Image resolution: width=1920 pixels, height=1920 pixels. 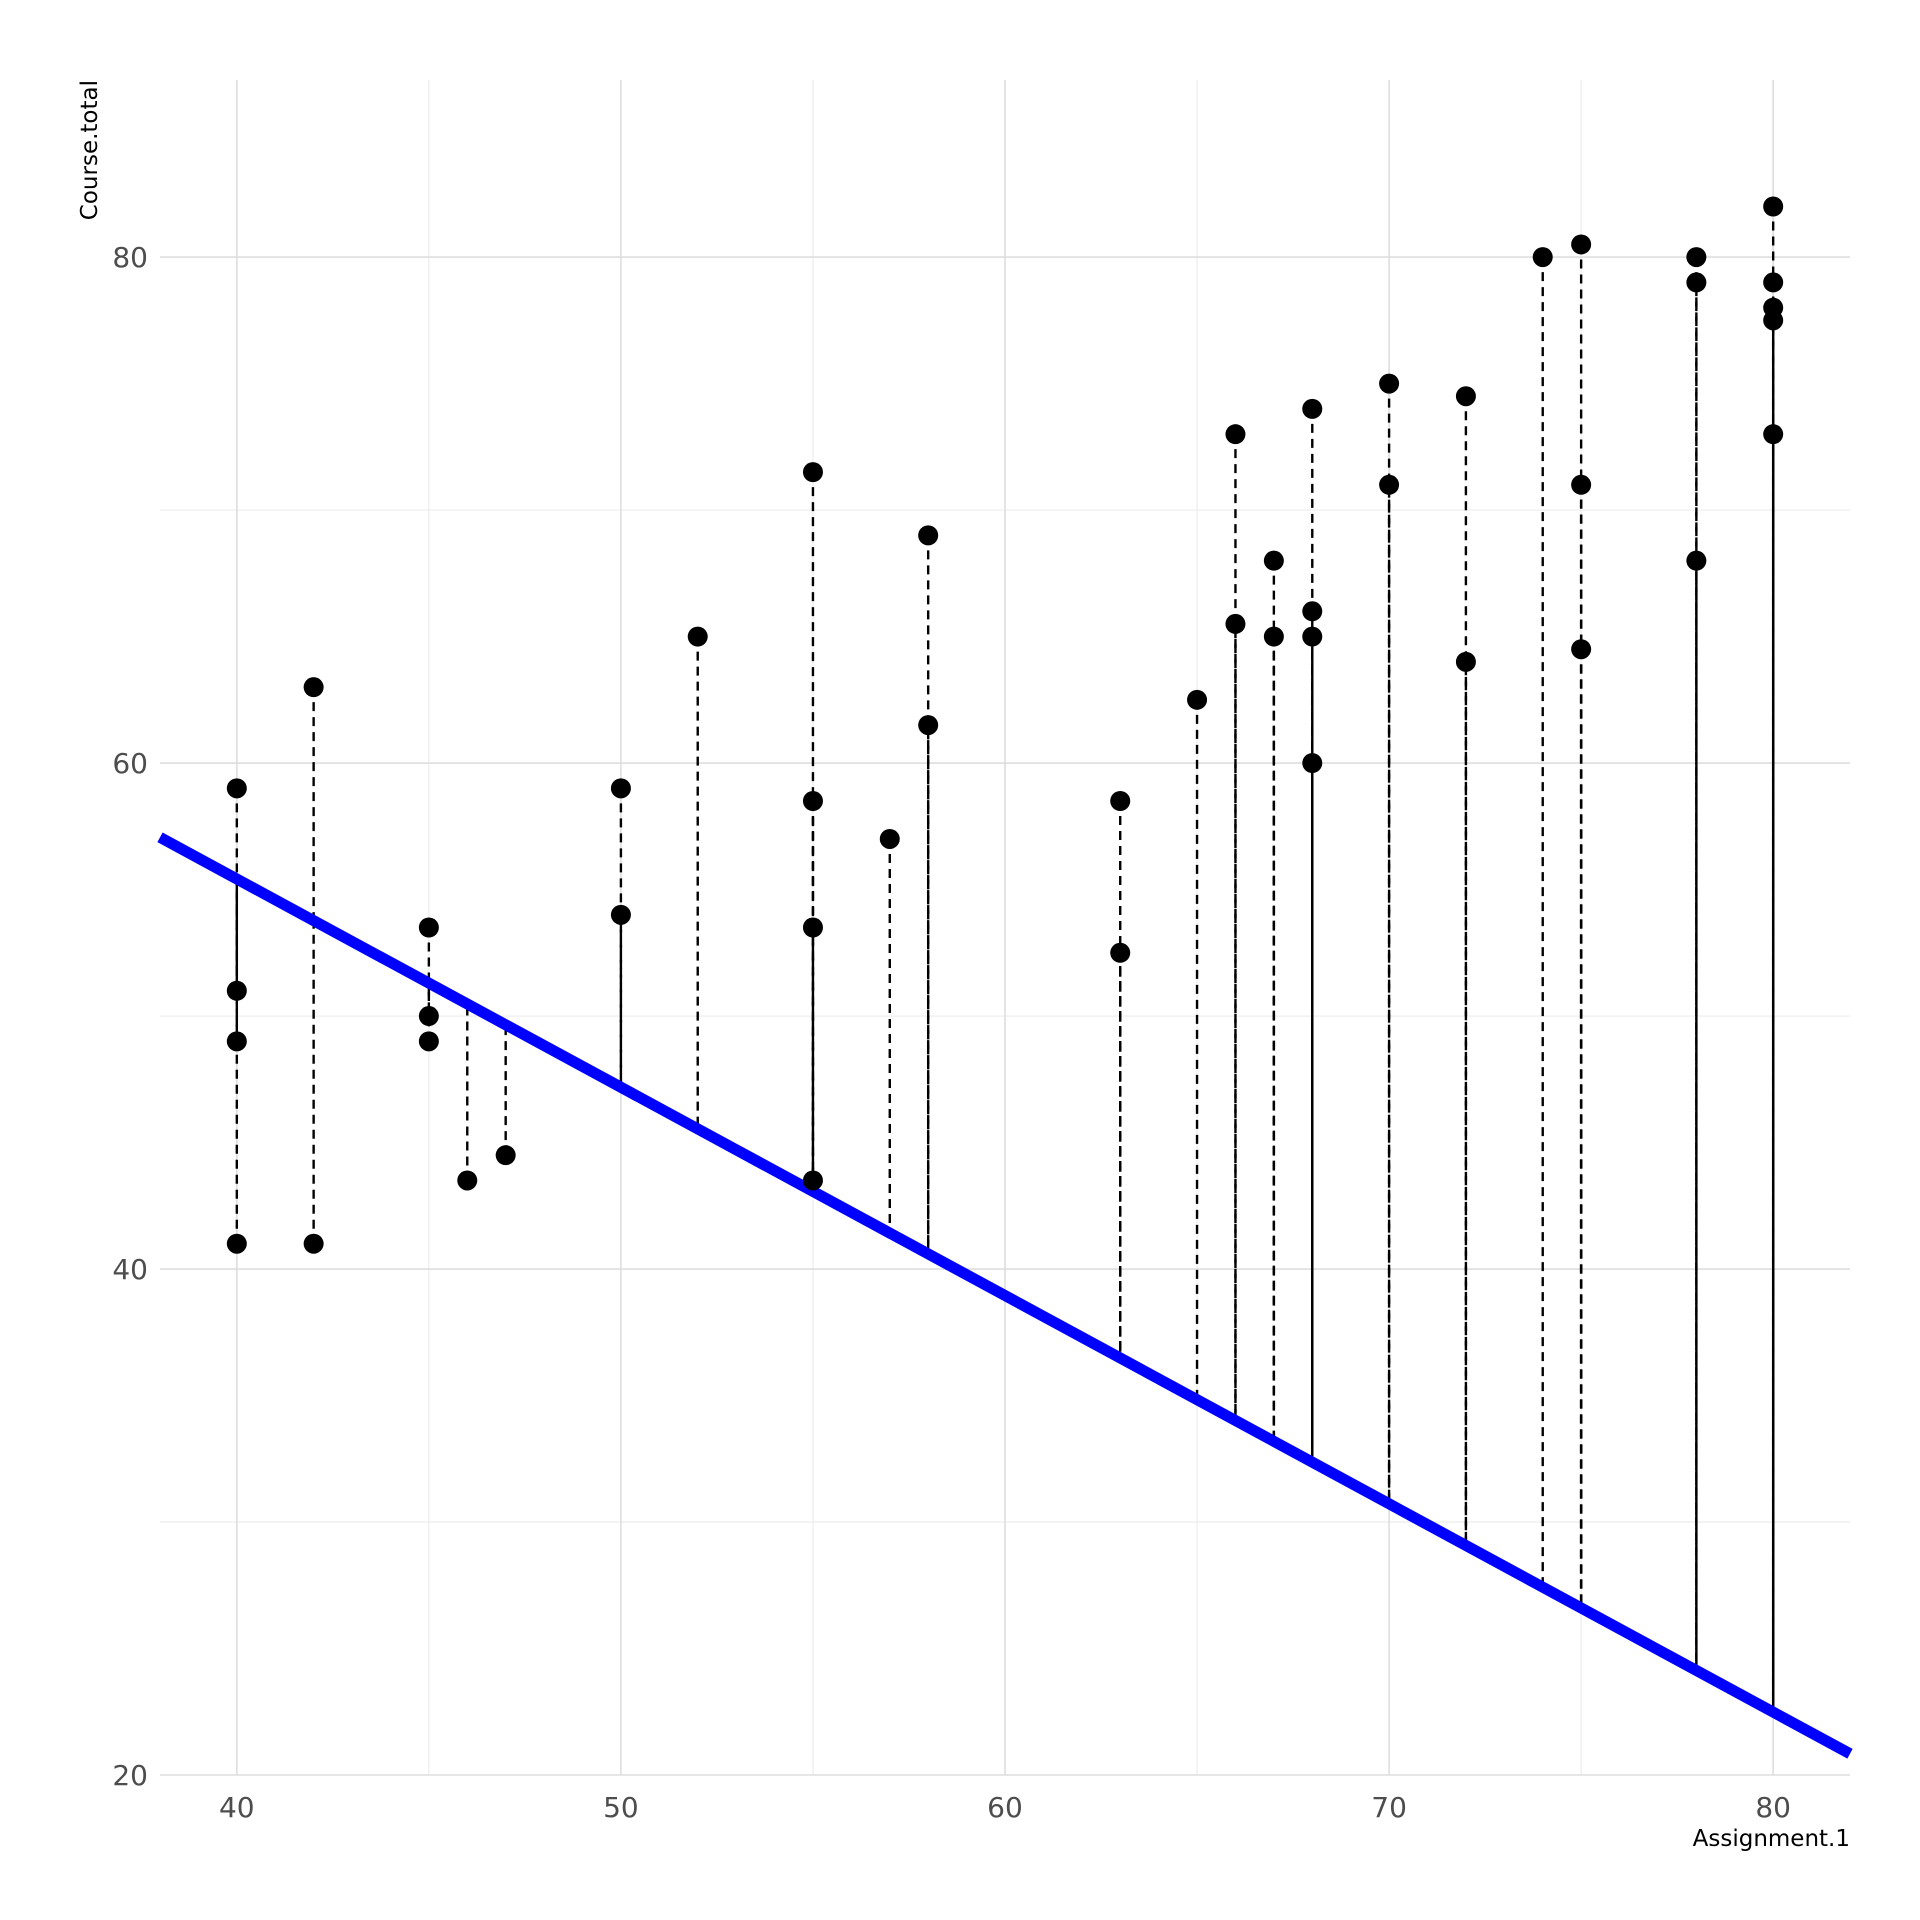 I want to click on y-tick-label: 20, so click(x=130, y=1775).